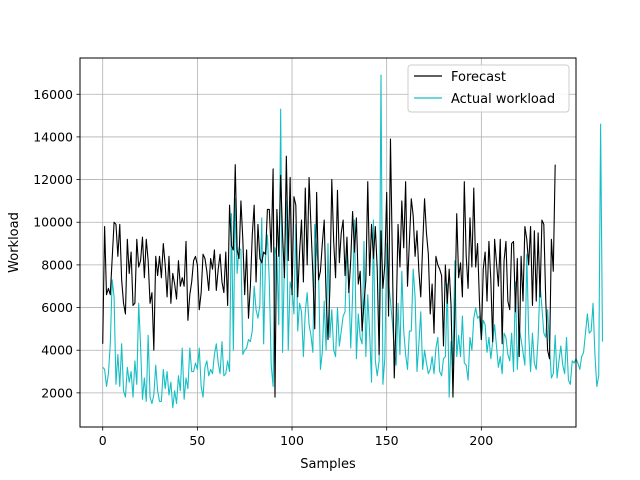 The height and width of the screenshot is (480, 640). What do you see at coordinates (53, 94) in the screenshot?
I see `y-tick-label: 16000` at bounding box center [53, 94].